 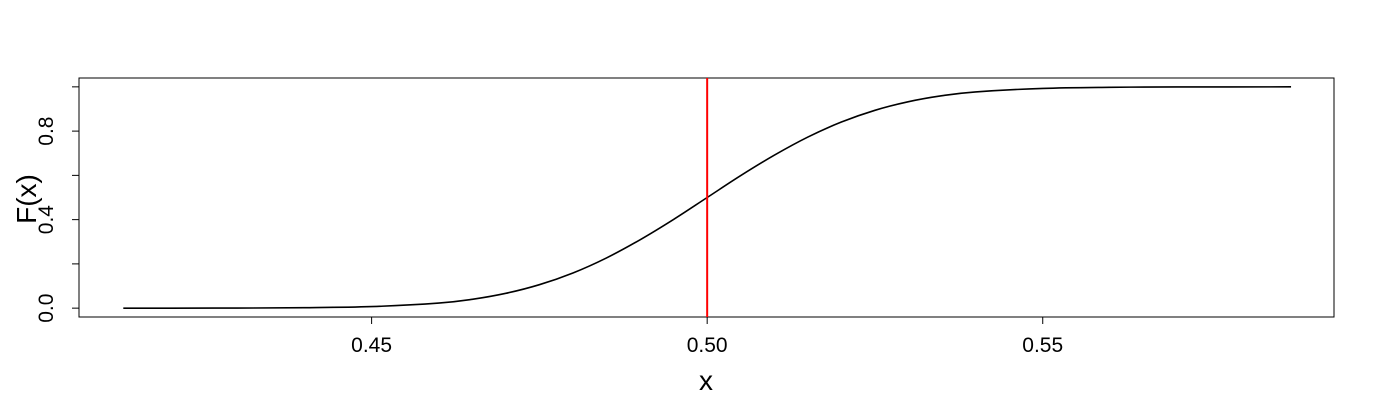 What do you see at coordinates (46, 220) in the screenshot?
I see `y-tick-label: 0.4` at bounding box center [46, 220].